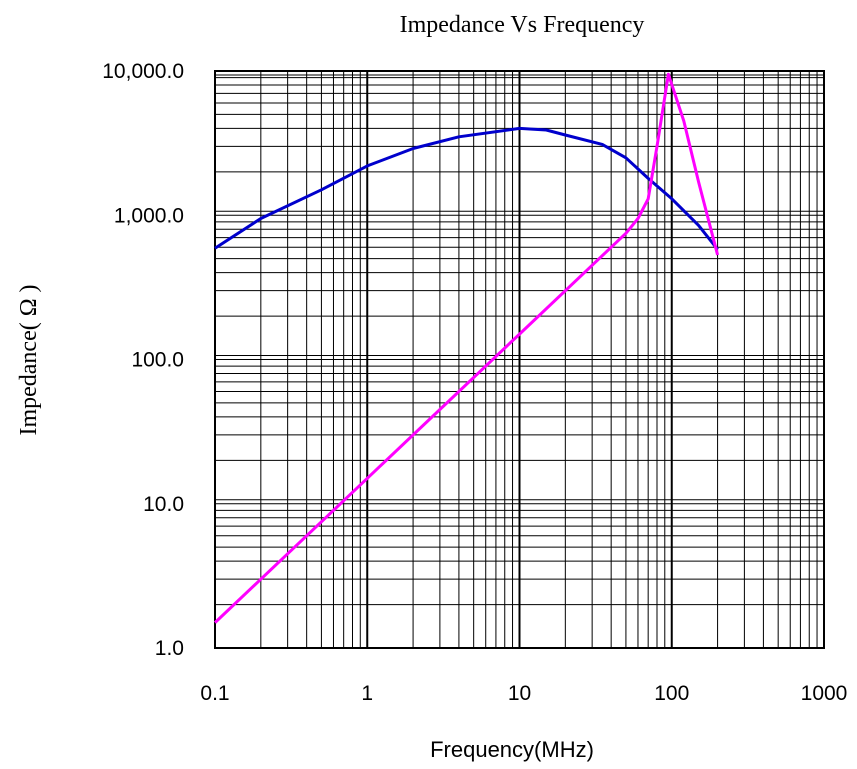 The width and height of the screenshot is (857, 769). I want to click on y-tick-label: 1,000.0, so click(149, 215).